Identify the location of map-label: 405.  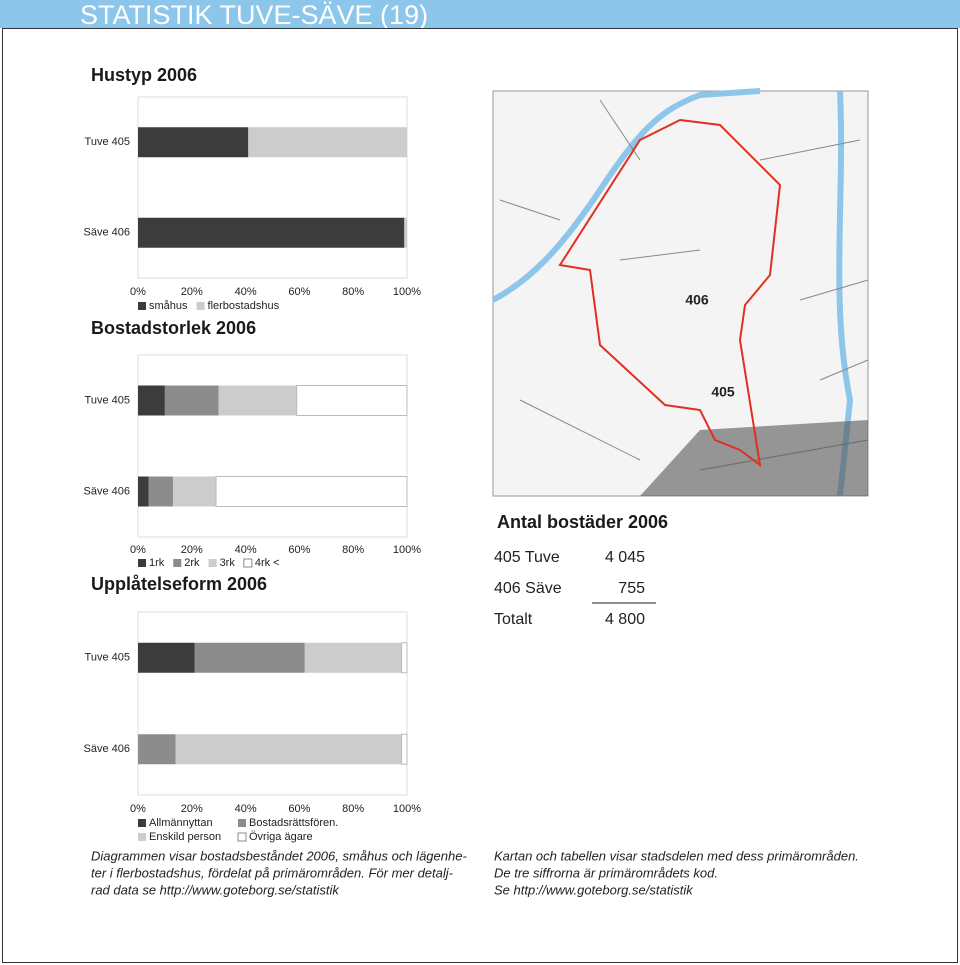
(723, 392).